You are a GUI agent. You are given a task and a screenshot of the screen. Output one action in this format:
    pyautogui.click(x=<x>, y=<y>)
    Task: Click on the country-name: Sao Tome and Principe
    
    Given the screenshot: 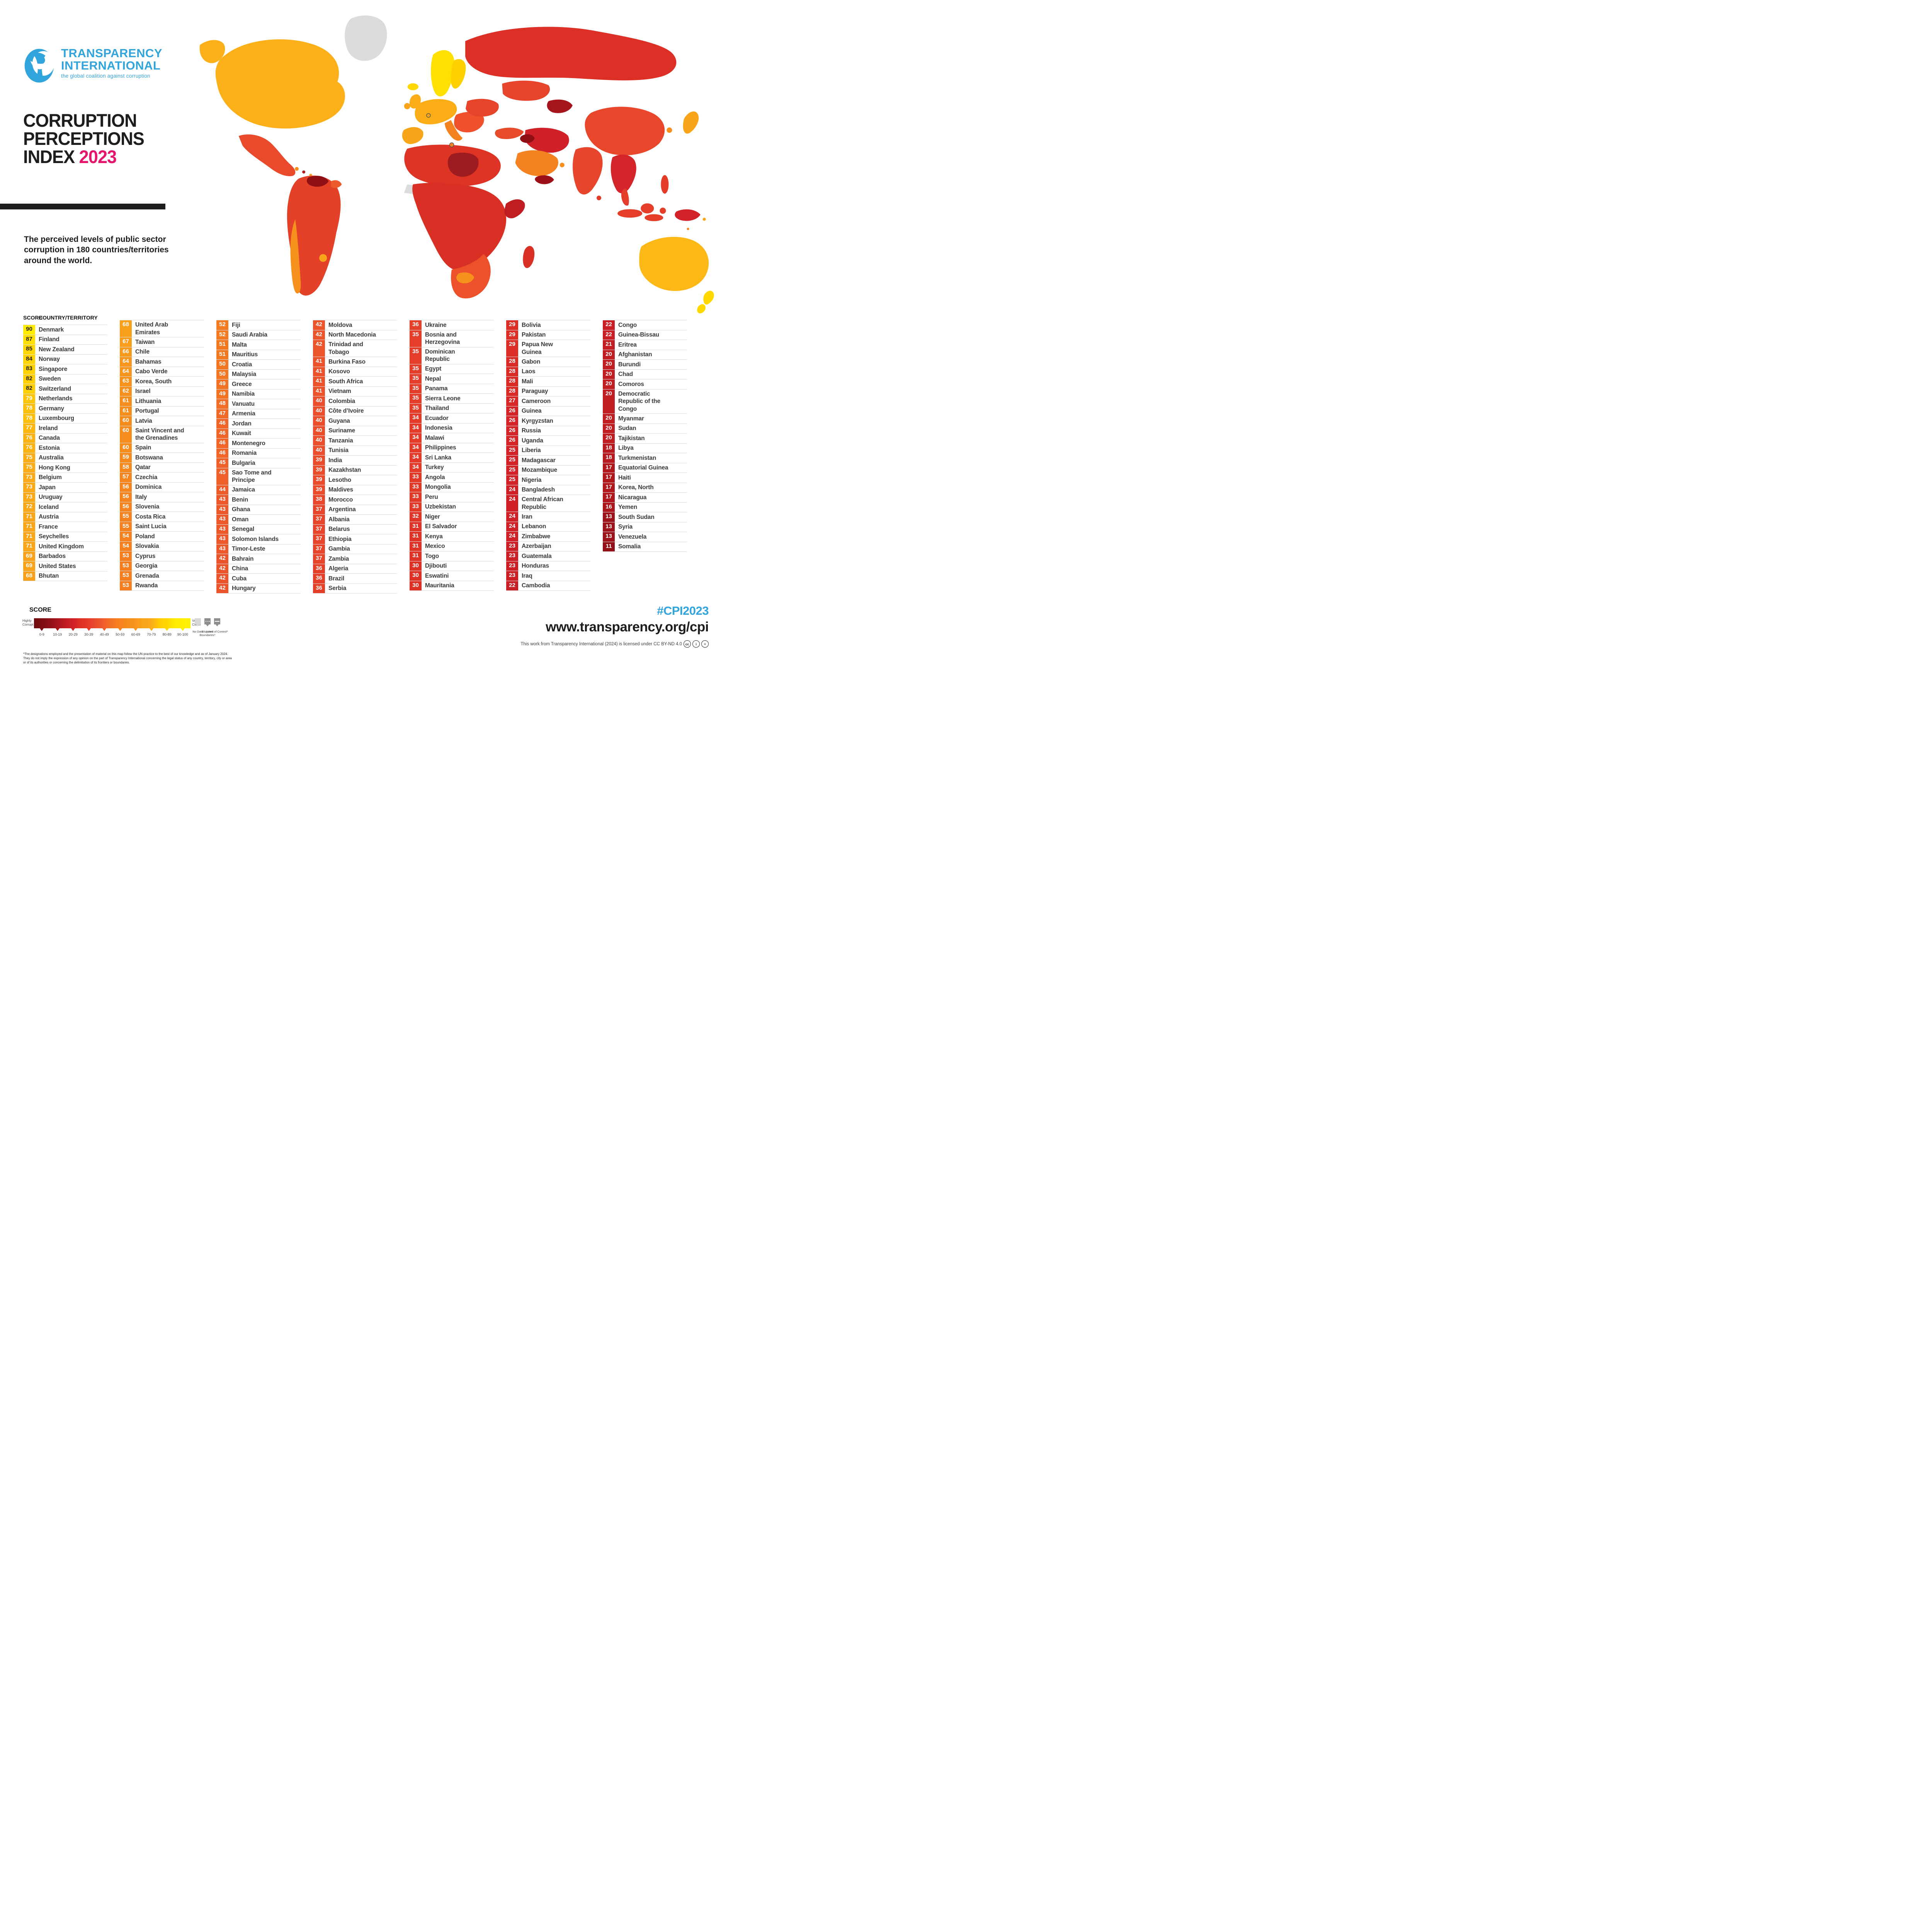 What is the action you would take?
    pyautogui.click(x=252, y=477)
    